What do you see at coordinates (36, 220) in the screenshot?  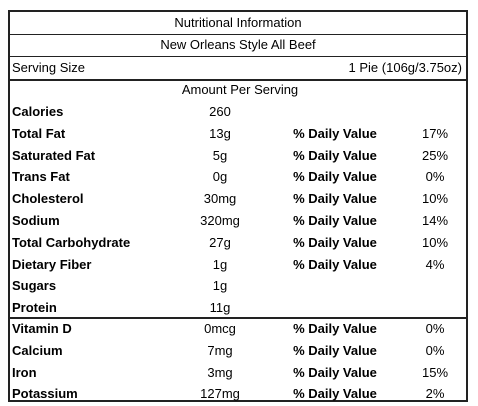 I see `nutrient-name: Sodium` at bounding box center [36, 220].